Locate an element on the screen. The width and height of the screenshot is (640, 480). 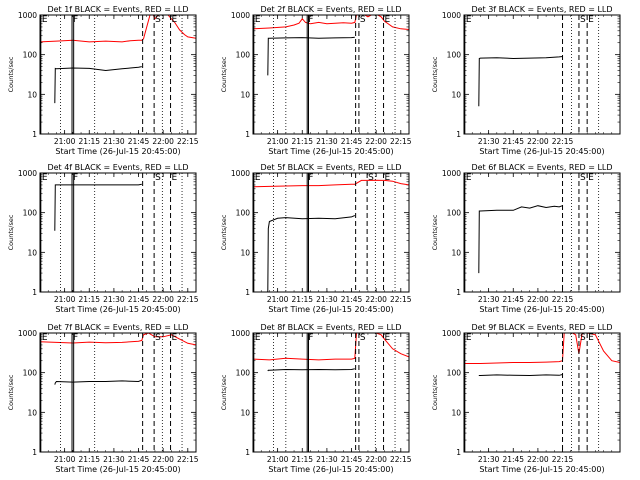
chart-title: Det 3f BLACK = Events, RED = LLD is located at coordinates (541, 9).